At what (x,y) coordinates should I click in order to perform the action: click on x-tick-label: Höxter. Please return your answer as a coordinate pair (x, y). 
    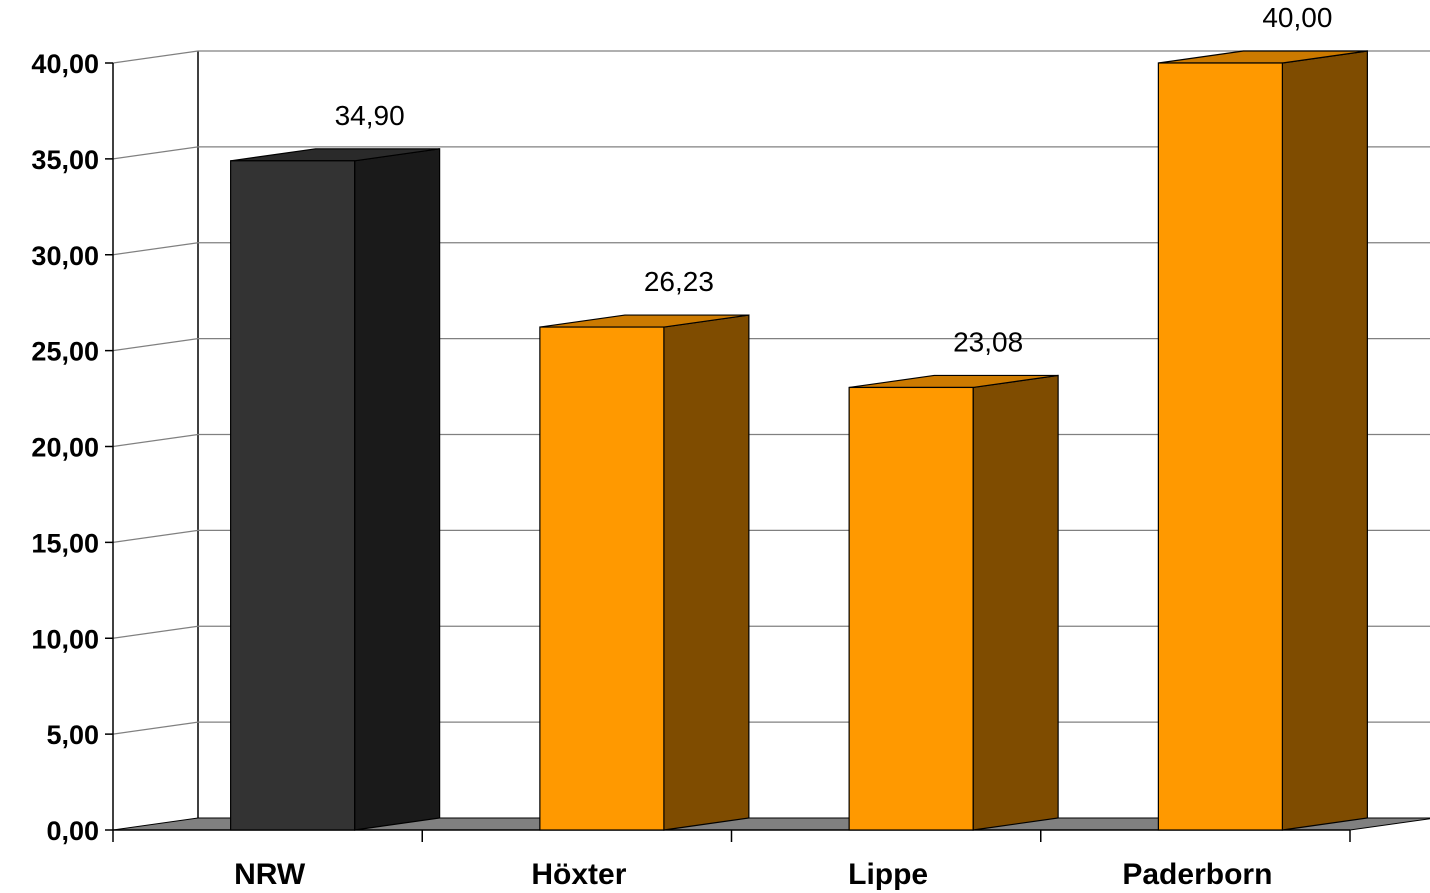
    Looking at the image, I should click on (578, 874).